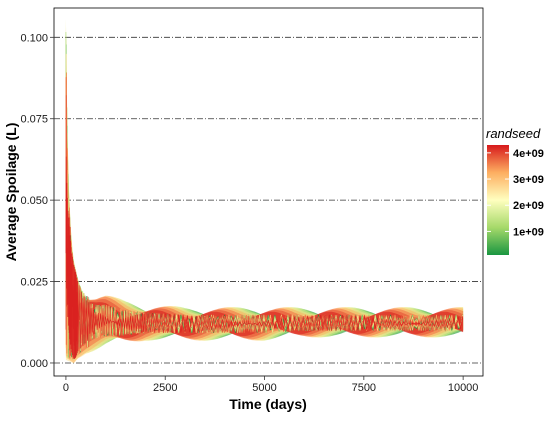  I want to click on legend-tick-label-3: 4e+09, so click(528, 154).